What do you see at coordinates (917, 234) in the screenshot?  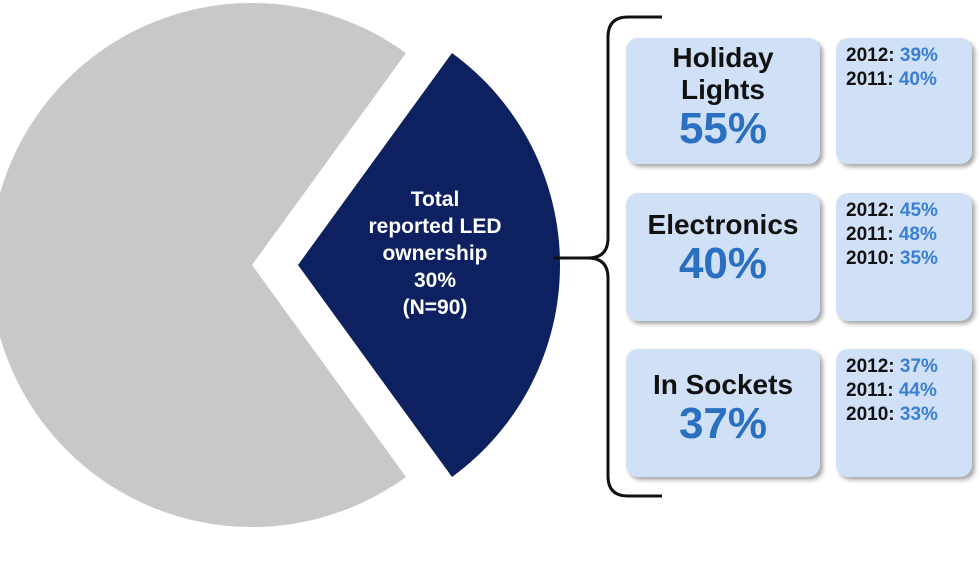 I see `history-value: 48%` at bounding box center [917, 234].